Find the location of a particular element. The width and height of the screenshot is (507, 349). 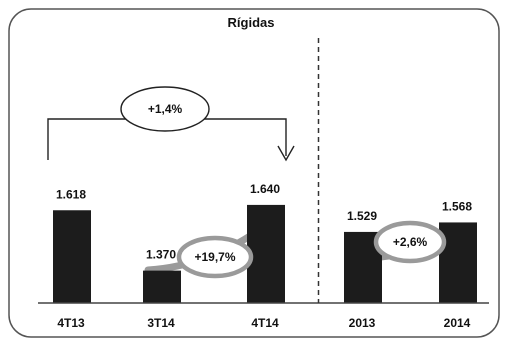

value-label-2013: 1.529 is located at coordinates (362, 216).